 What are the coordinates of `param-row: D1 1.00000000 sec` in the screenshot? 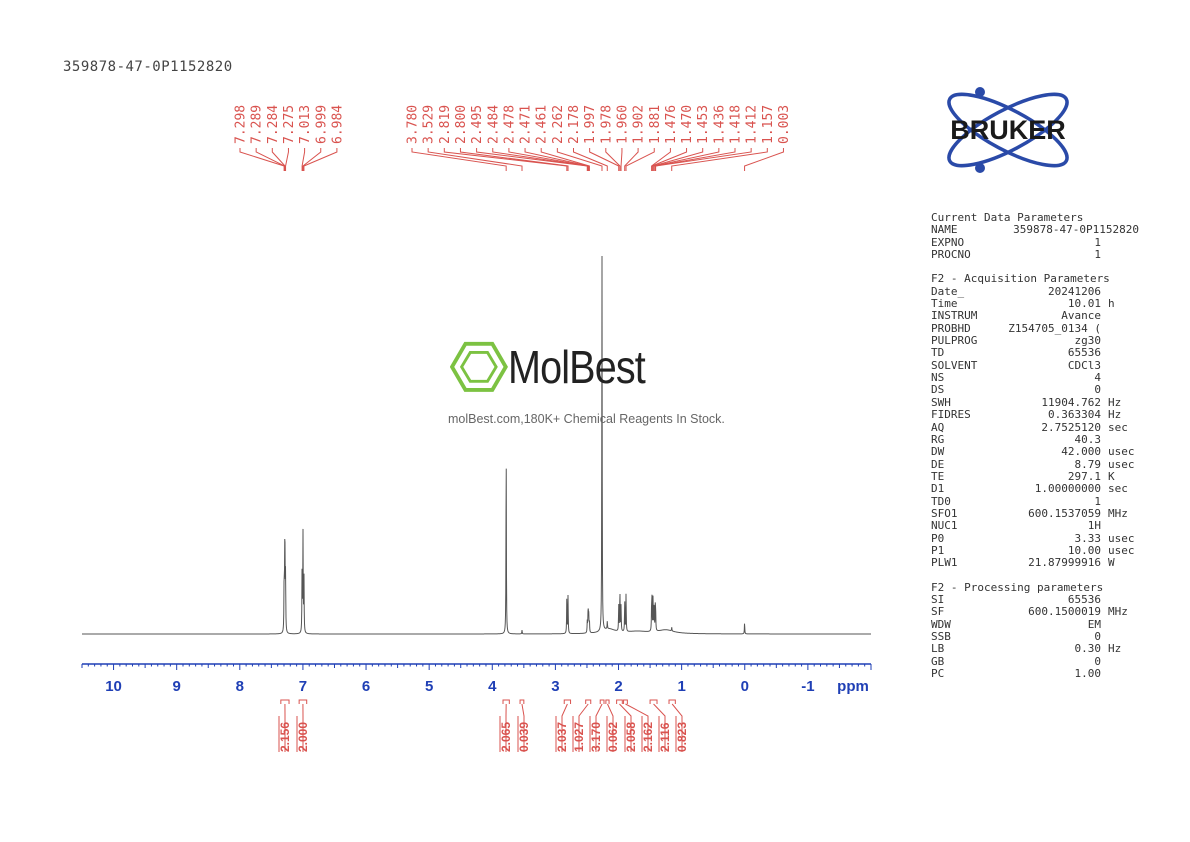 It's located at (1036, 489).